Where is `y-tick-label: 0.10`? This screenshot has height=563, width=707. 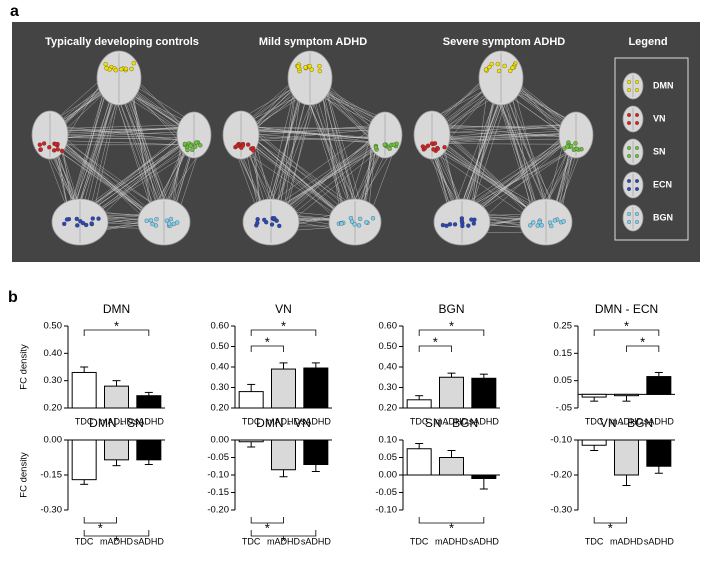
y-tick-label: 0.10 is located at coordinates (388, 440).